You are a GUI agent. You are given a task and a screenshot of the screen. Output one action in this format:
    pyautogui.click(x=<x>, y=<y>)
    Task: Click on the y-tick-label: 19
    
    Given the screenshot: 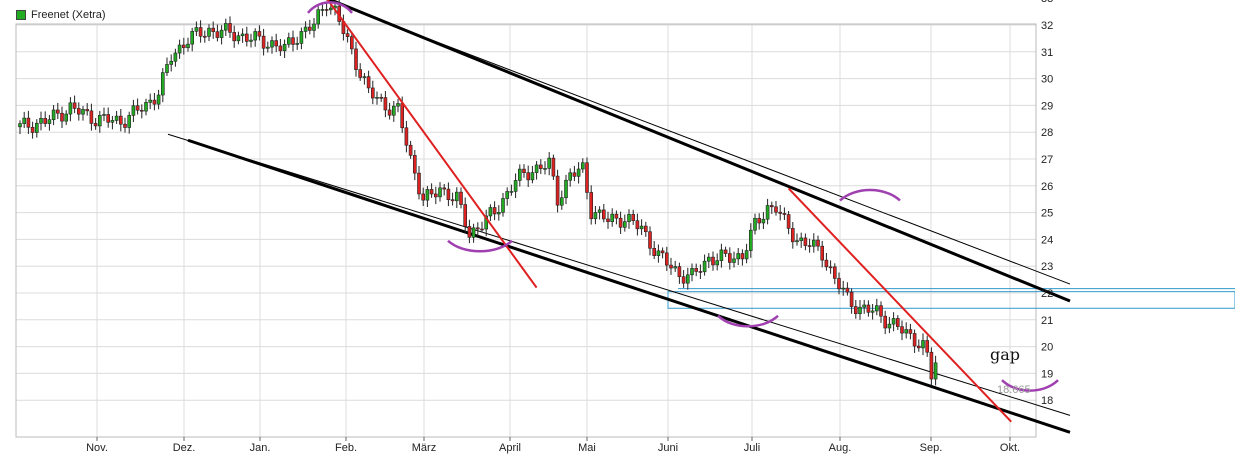 What is the action you would take?
    pyautogui.click(x=1047, y=374)
    